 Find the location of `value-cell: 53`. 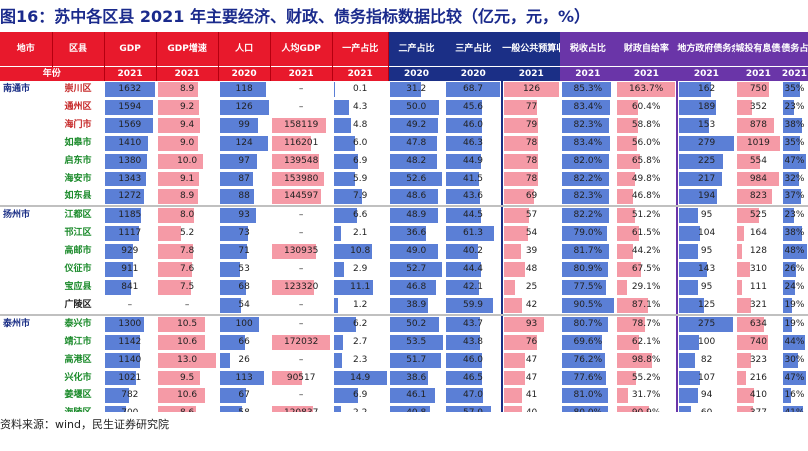

value-cell: 53 is located at coordinates (244, 269).